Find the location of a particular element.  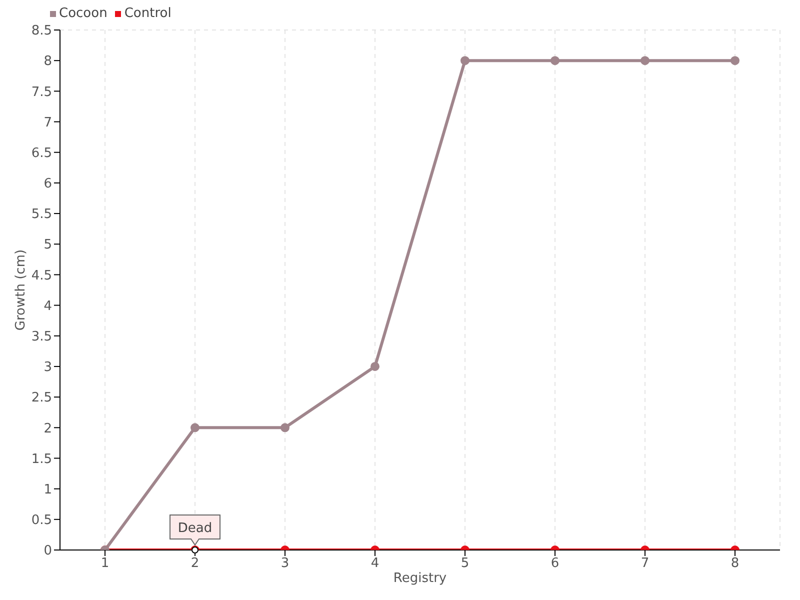

y-tick-label: 7.5 is located at coordinates (41, 92).